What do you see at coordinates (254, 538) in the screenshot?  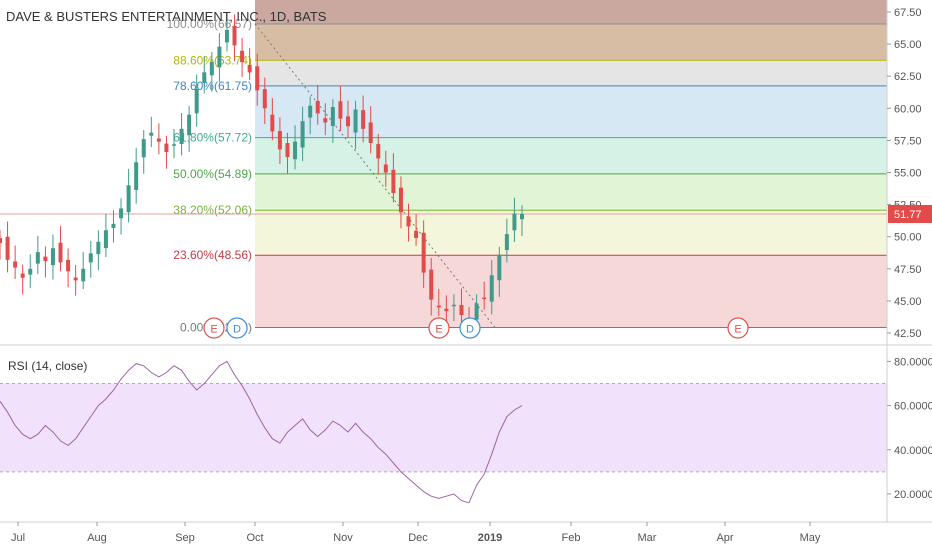 I see `x-tick-label: Oct` at bounding box center [254, 538].